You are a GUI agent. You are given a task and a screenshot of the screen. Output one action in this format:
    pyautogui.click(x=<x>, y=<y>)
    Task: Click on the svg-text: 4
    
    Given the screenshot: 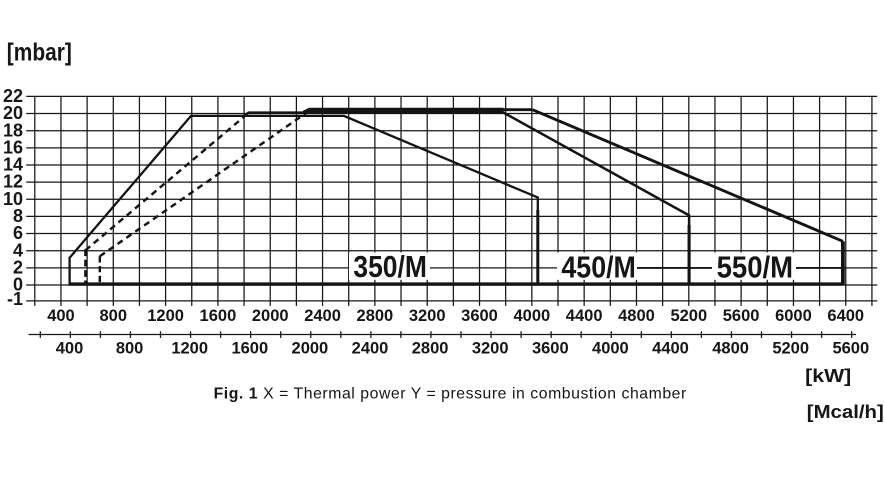 What is the action you would take?
    pyautogui.click(x=18, y=250)
    